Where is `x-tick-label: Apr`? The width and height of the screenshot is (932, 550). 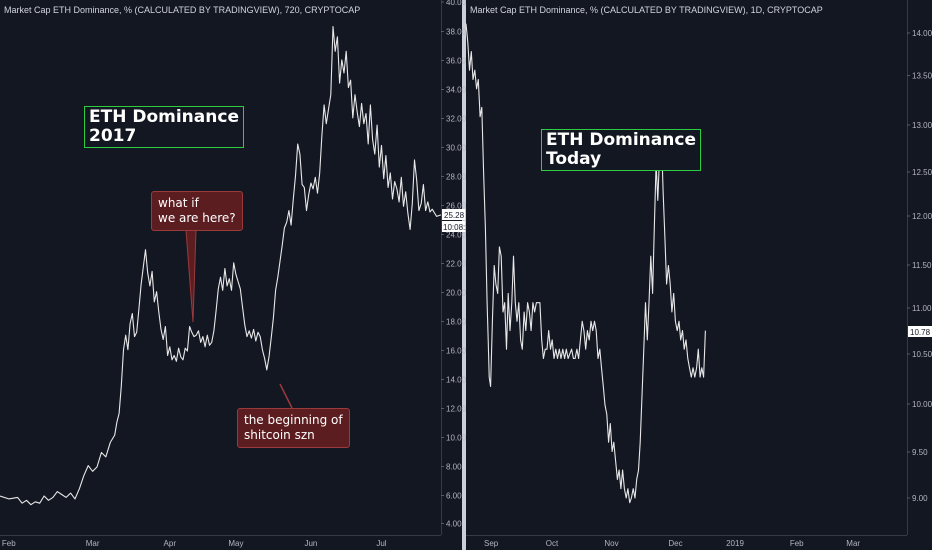 x-tick-label: Apr is located at coordinates (170, 543).